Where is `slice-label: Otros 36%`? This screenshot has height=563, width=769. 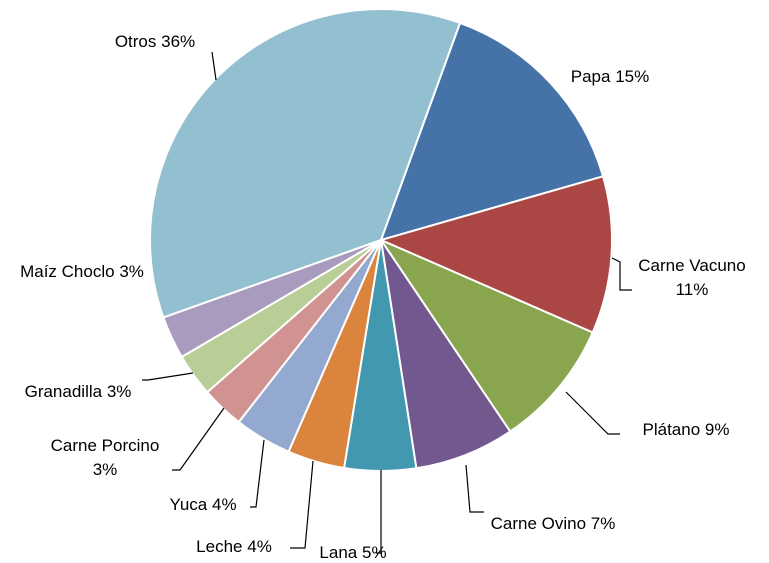 slice-label: Otros 36% is located at coordinates (155, 42).